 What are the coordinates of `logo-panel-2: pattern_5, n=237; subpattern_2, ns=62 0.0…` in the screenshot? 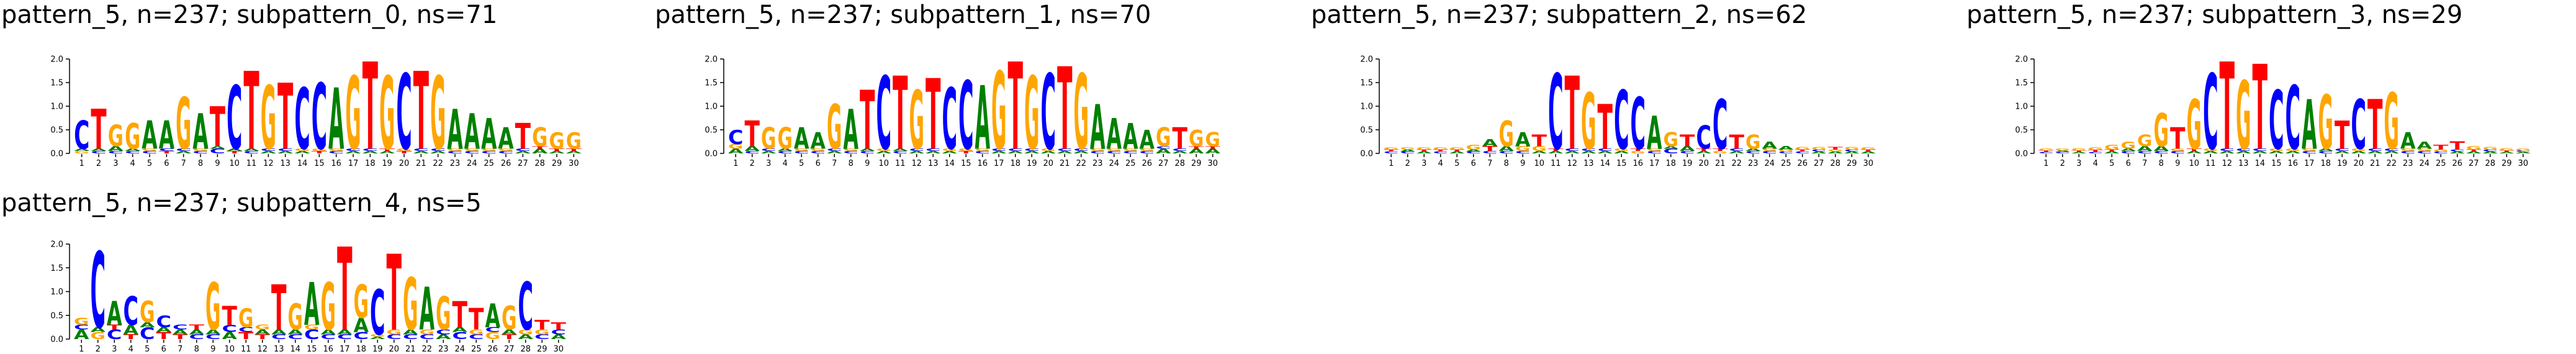 It's located at (1593, 87).